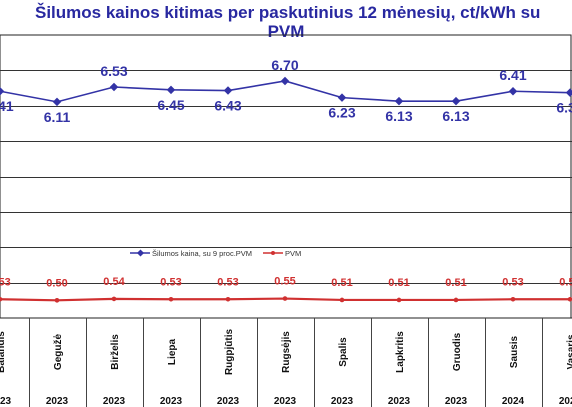 The height and width of the screenshot is (407, 572). What do you see at coordinates (457, 351) in the screenshot?
I see `x-tick-label: Gruodis` at bounding box center [457, 351].